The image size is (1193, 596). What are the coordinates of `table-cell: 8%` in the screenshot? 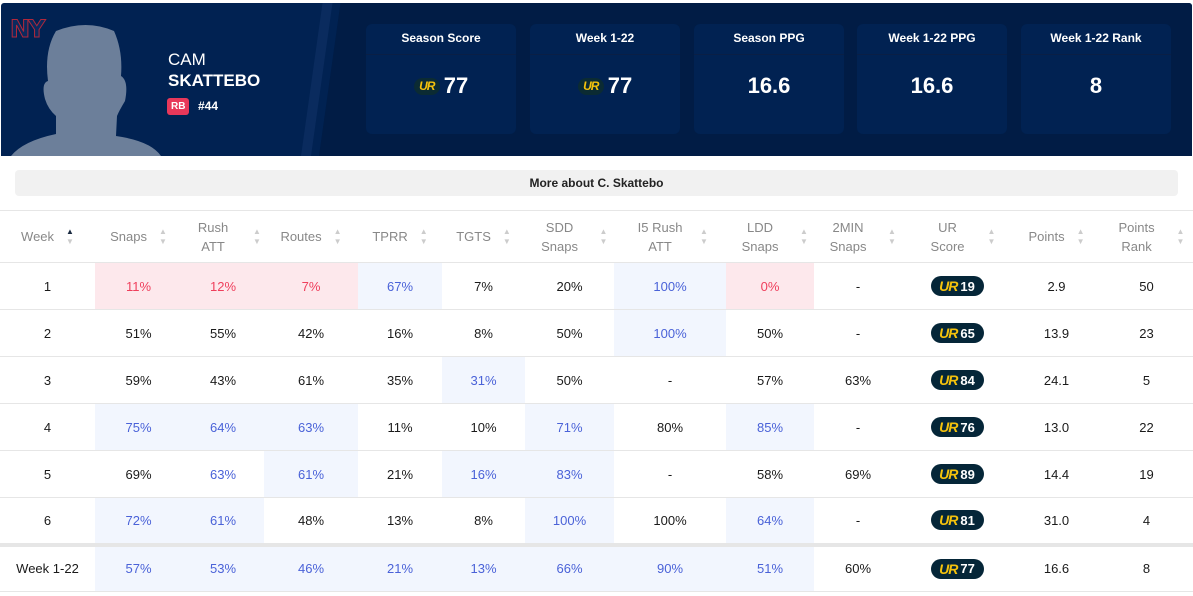 It's located at (483, 333).